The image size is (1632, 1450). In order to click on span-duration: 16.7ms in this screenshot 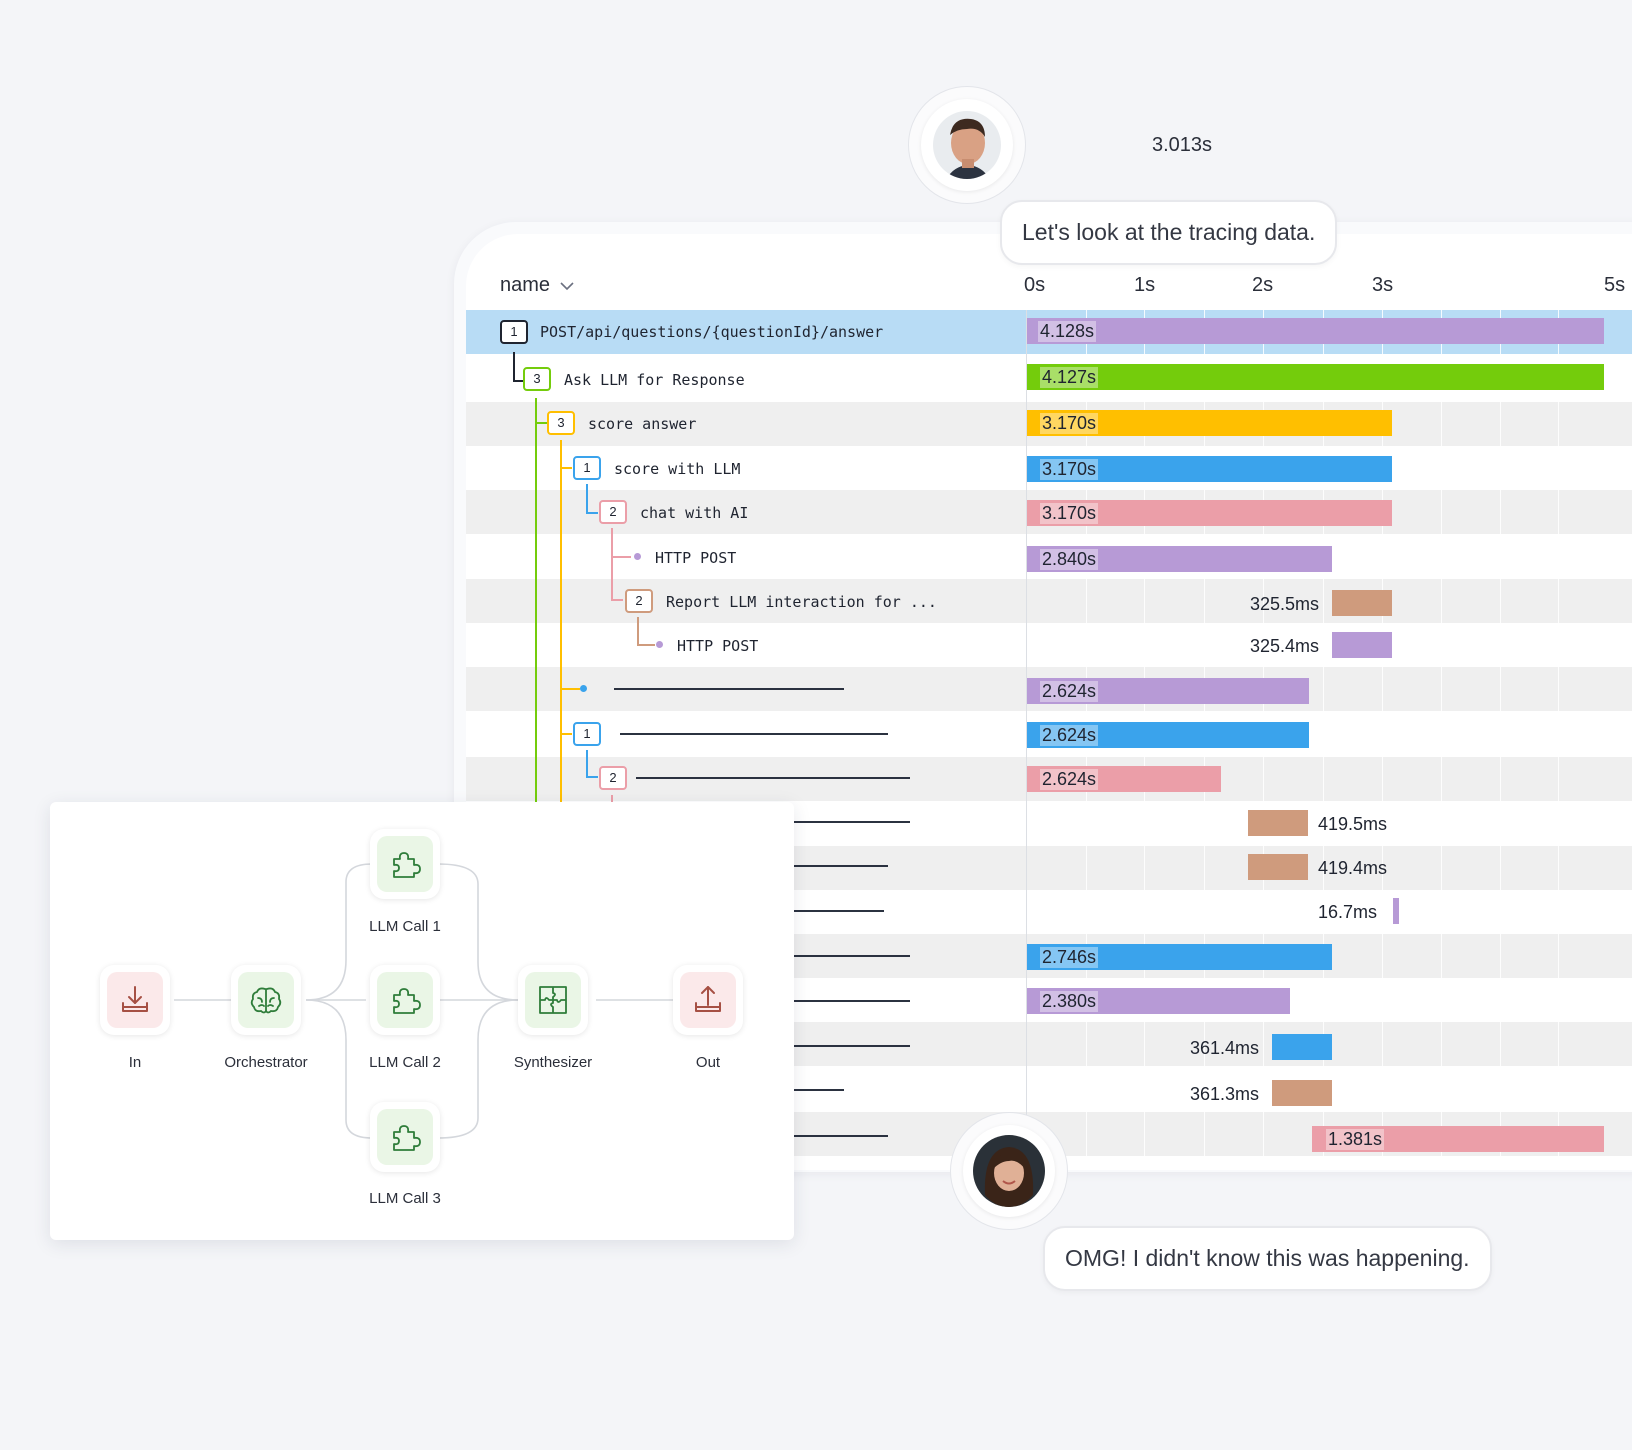, I will do `click(1348, 912)`.